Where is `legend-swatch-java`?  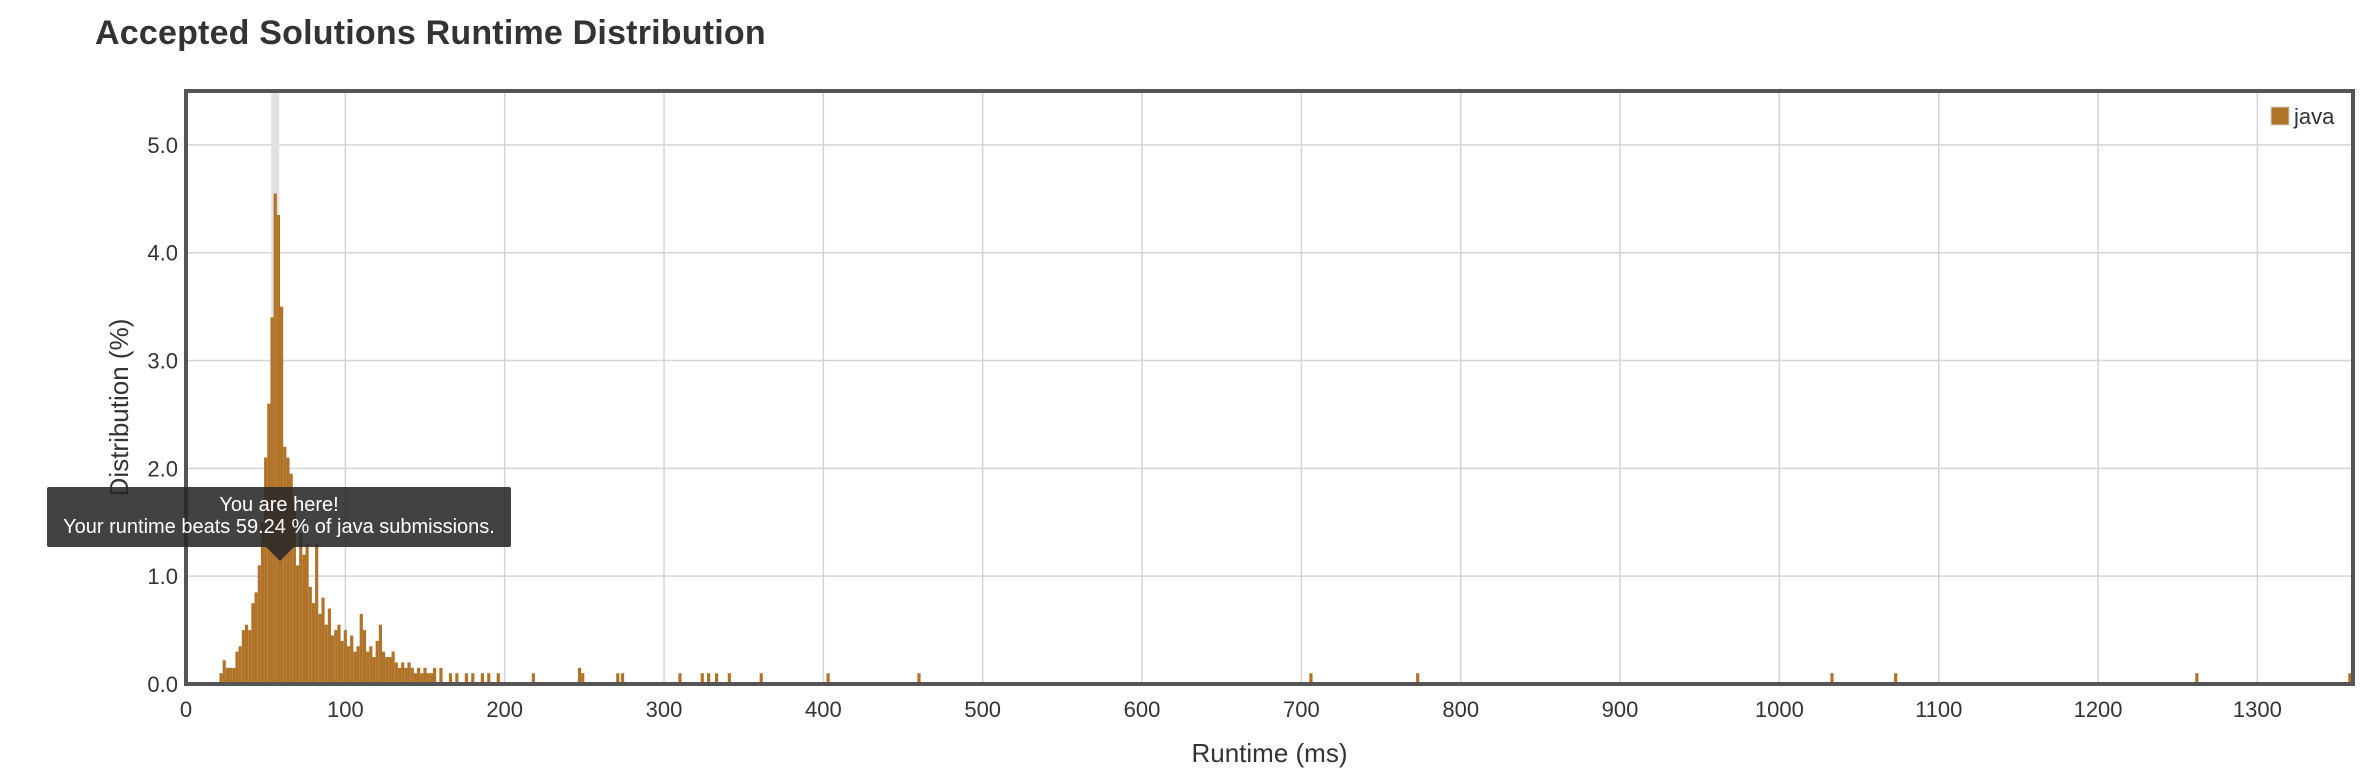
legend-swatch-java is located at coordinates (2280, 116).